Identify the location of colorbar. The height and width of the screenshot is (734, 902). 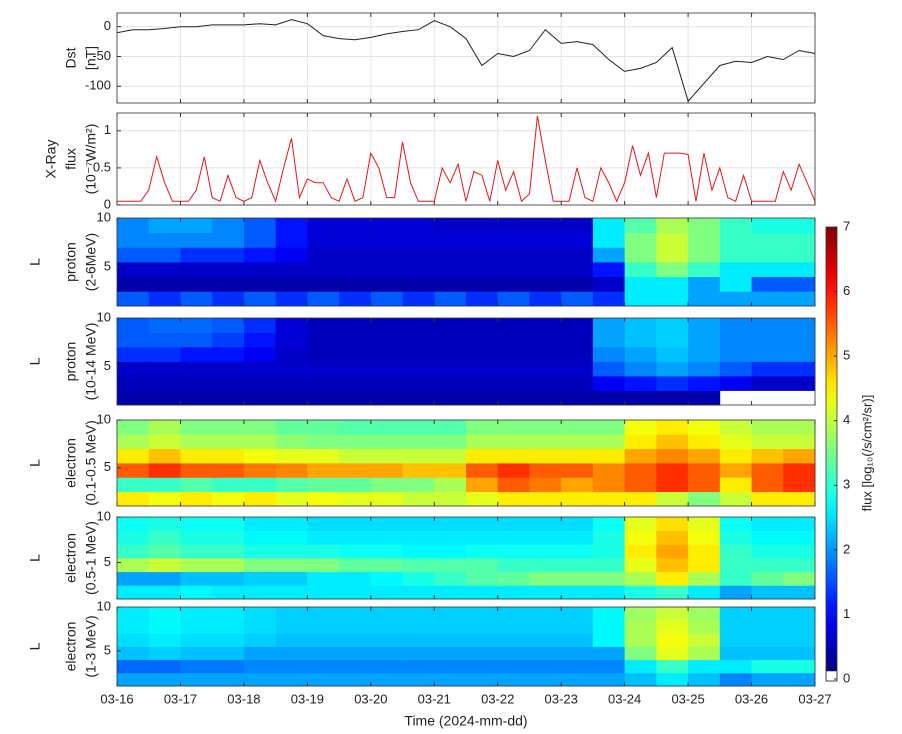
(831, 449).